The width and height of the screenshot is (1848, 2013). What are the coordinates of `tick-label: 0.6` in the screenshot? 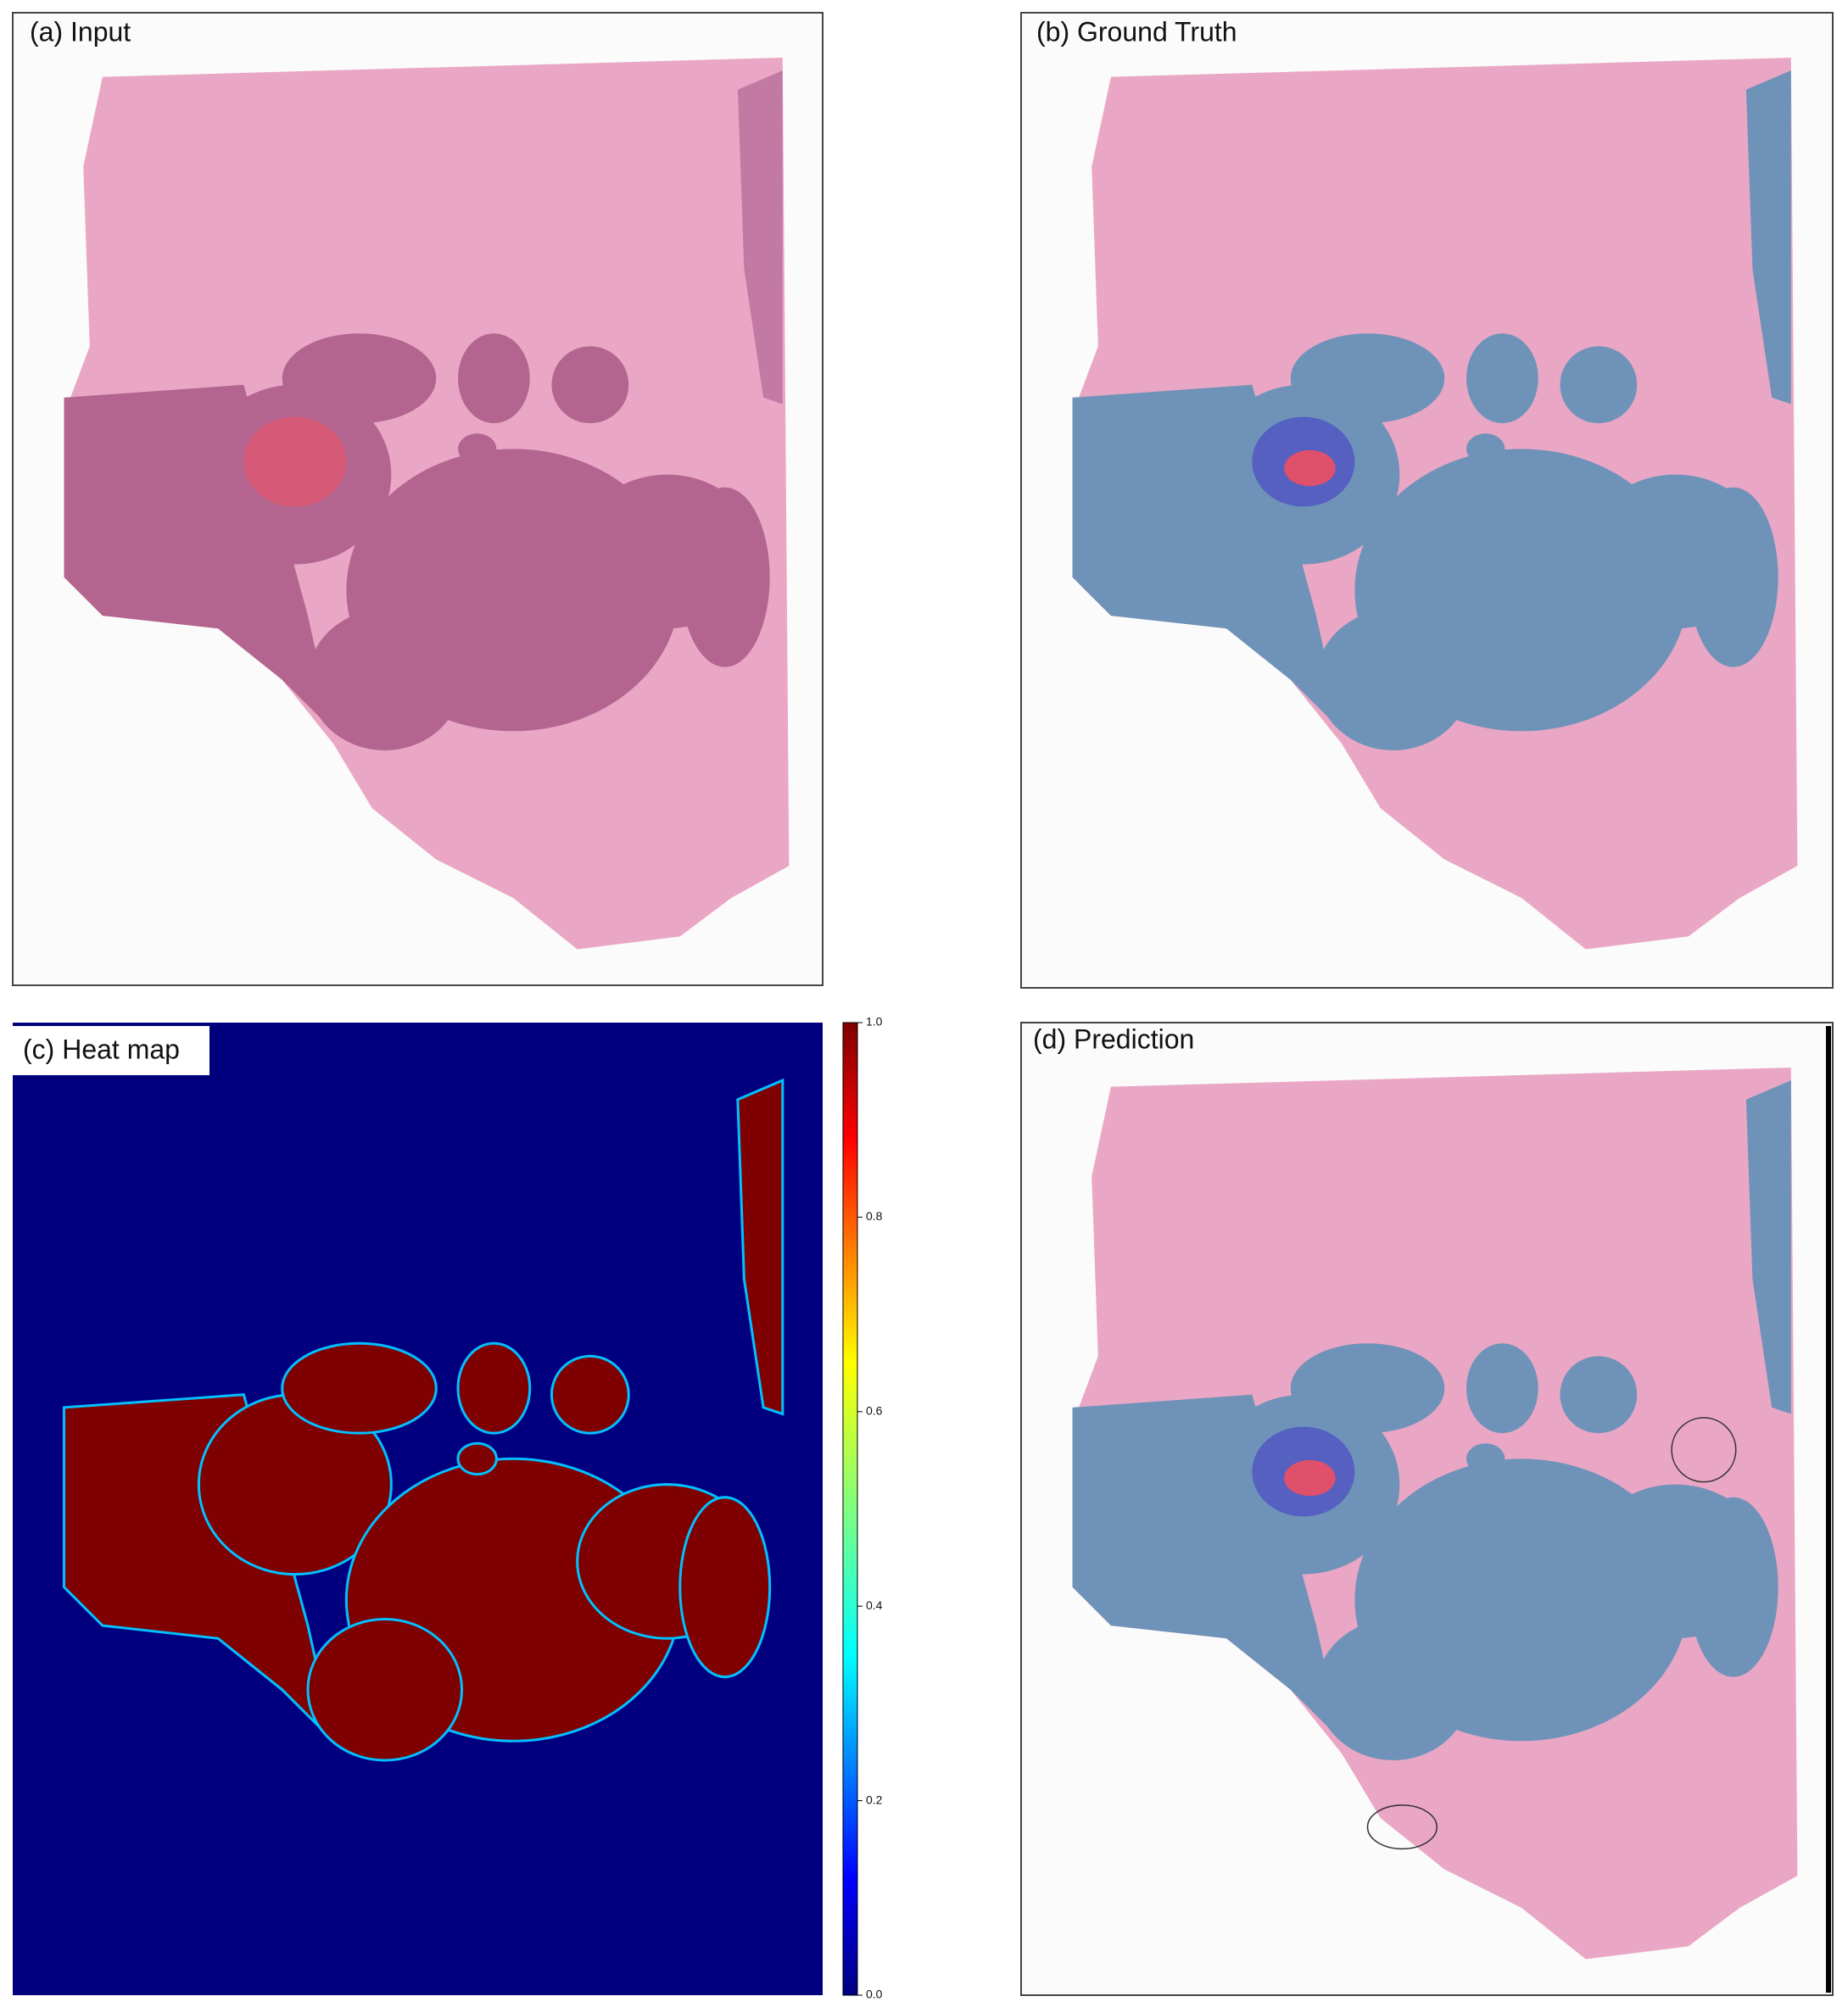 It's located at (875, 1411).